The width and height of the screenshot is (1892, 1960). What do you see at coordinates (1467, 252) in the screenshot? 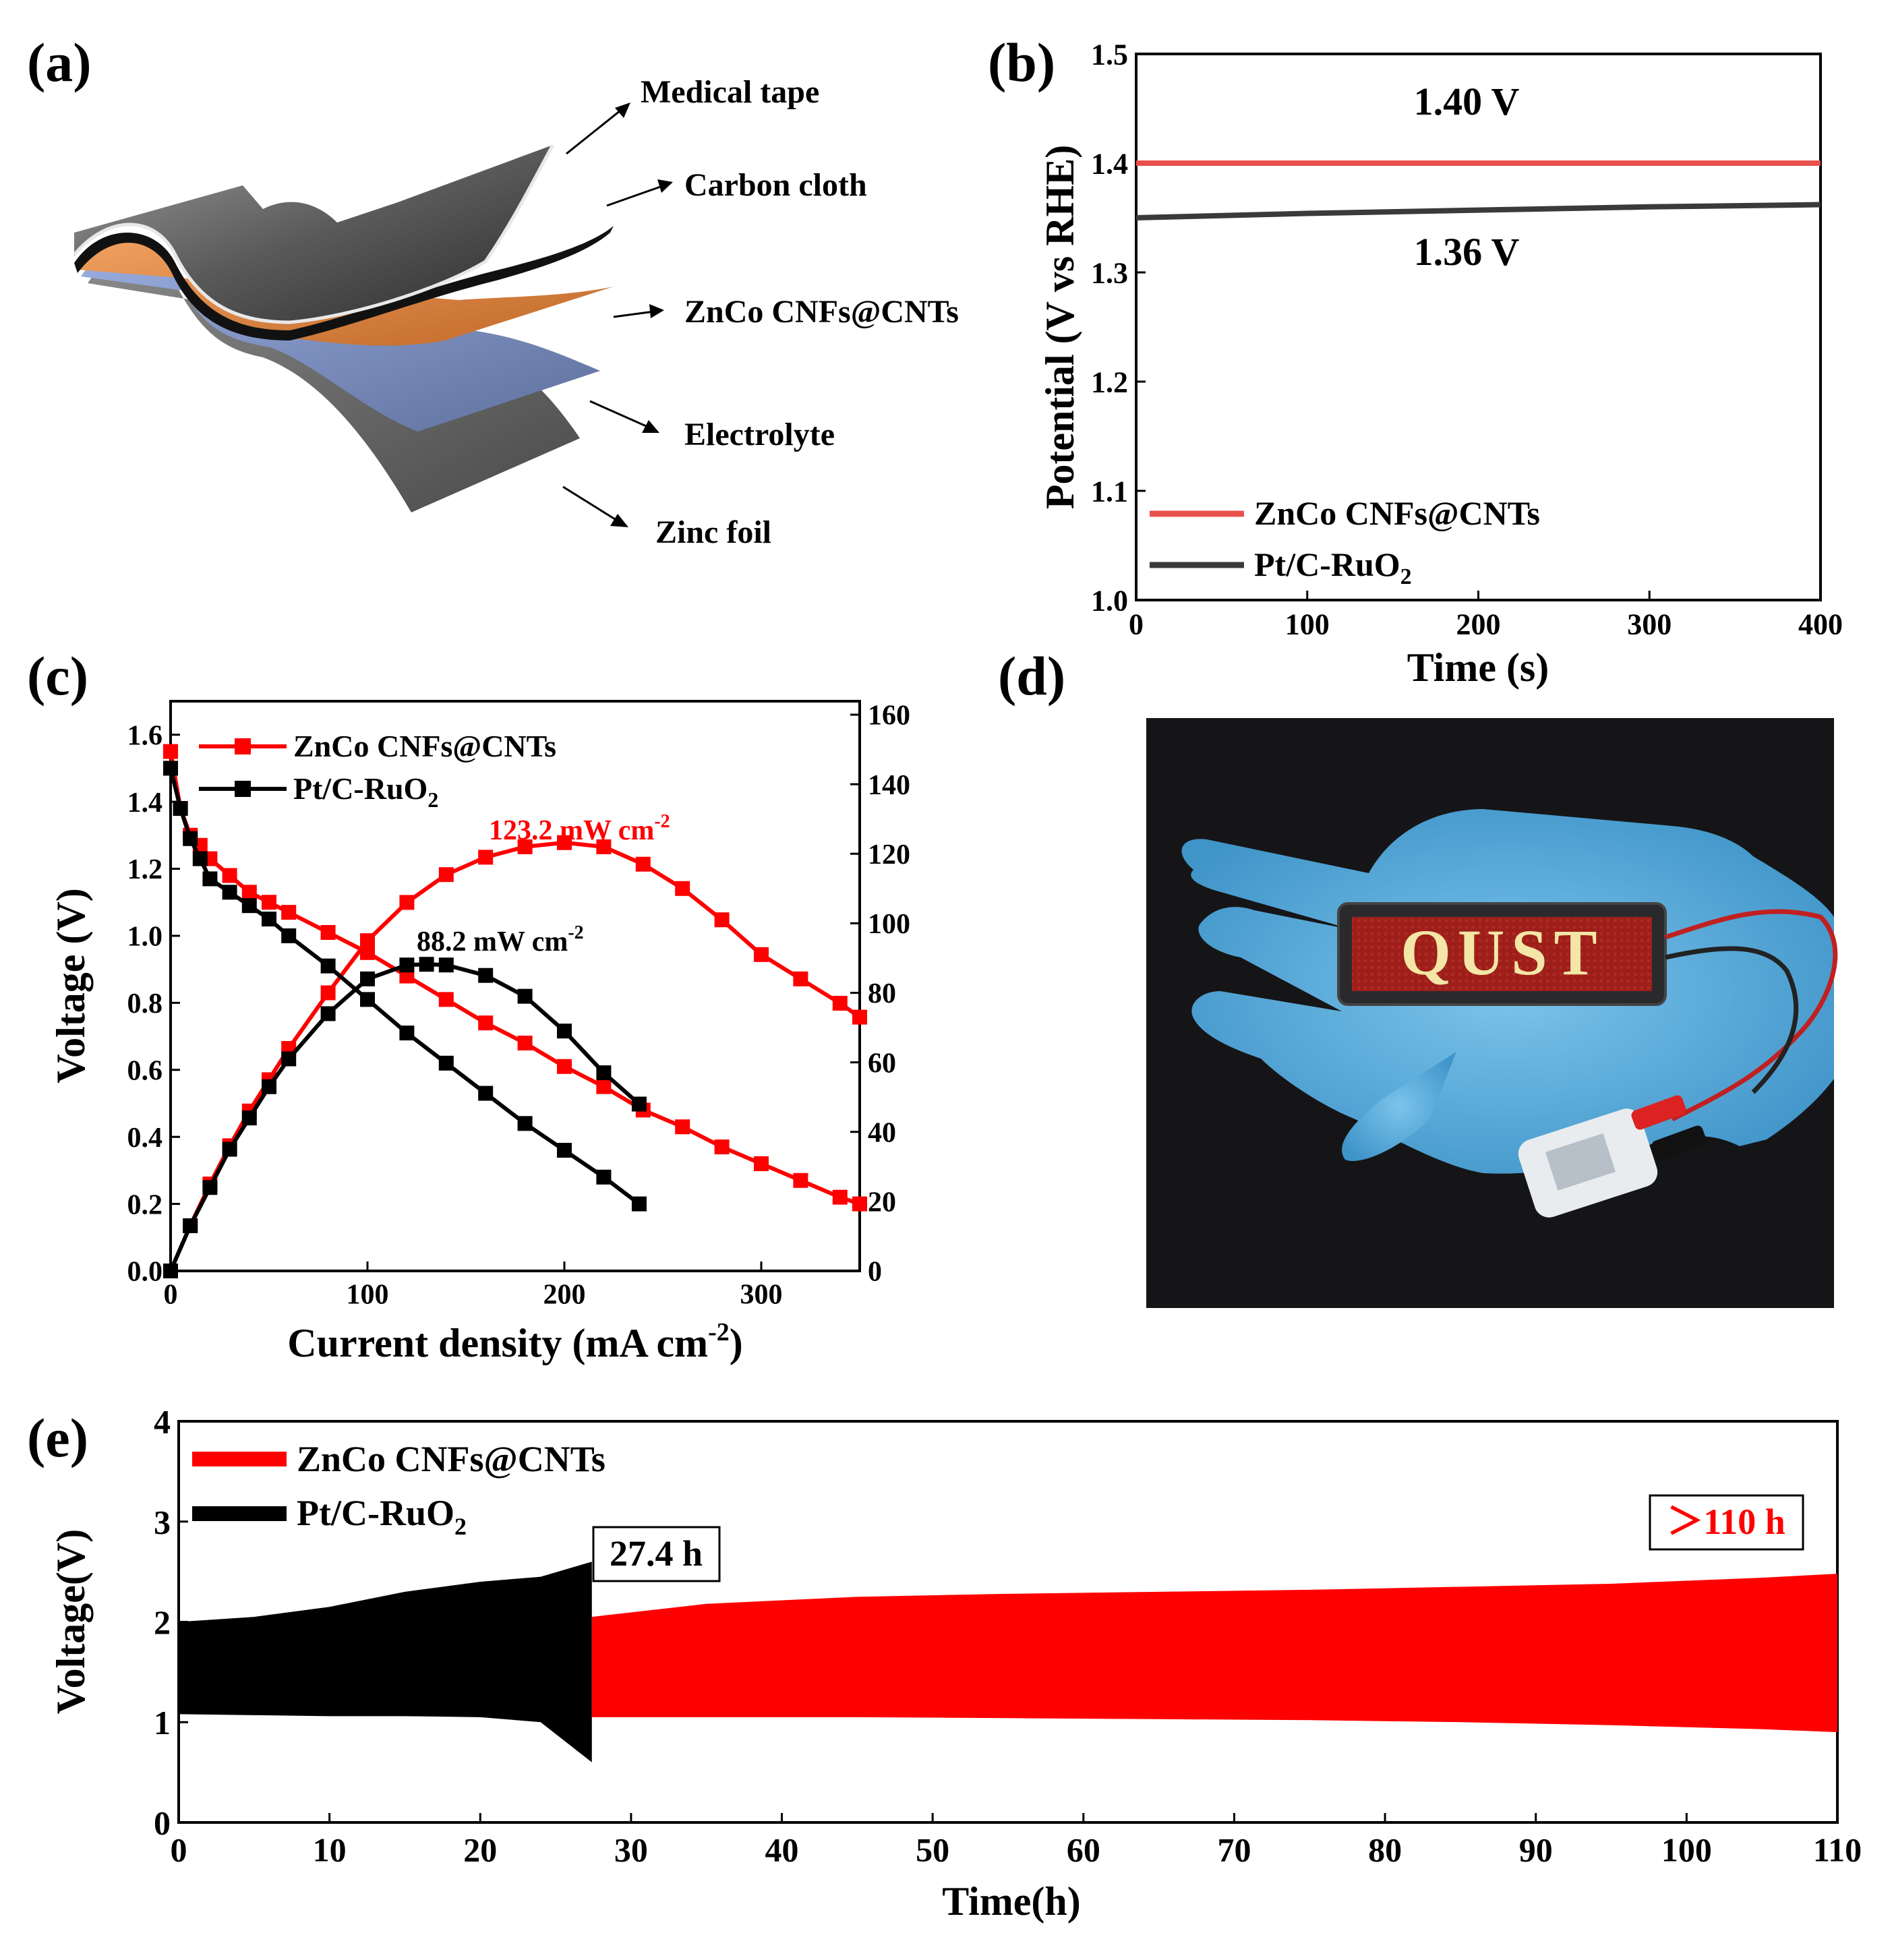
I see `chart-b-annotation-pt: 1.36 V` at bounding box center [1467, 252].